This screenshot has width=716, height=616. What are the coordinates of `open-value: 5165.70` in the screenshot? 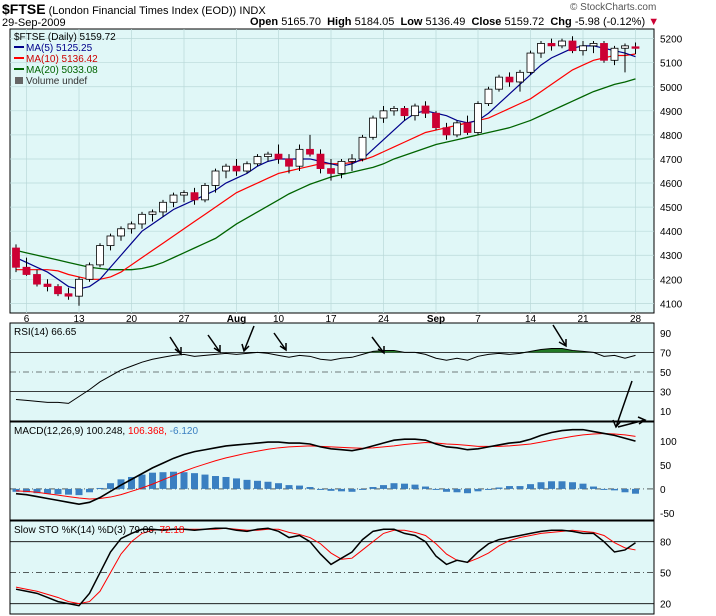 It's located at (301, 22).